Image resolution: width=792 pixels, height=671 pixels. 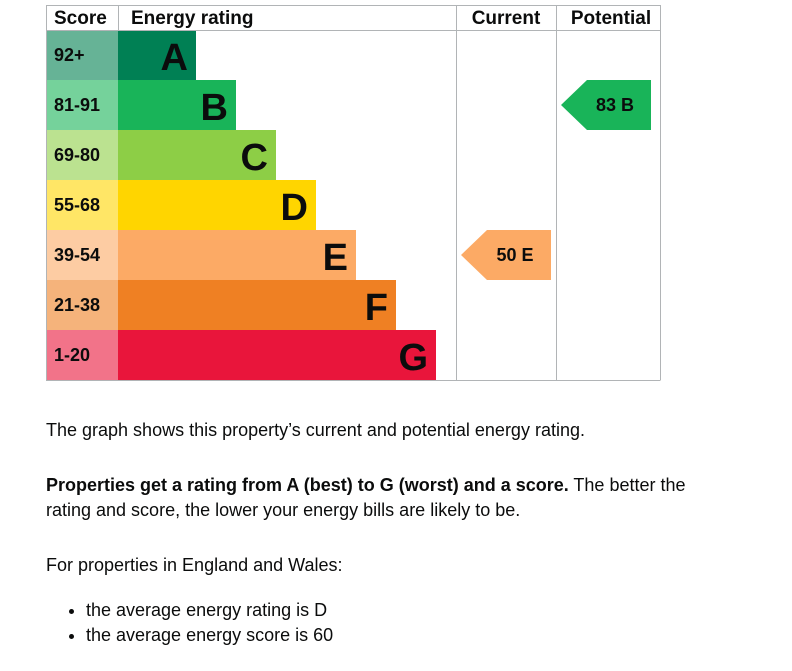 What do you see at coordinates (611, 18) in the screenshot?
I see `potential-header: Potential` at bounding box center [611, 18].